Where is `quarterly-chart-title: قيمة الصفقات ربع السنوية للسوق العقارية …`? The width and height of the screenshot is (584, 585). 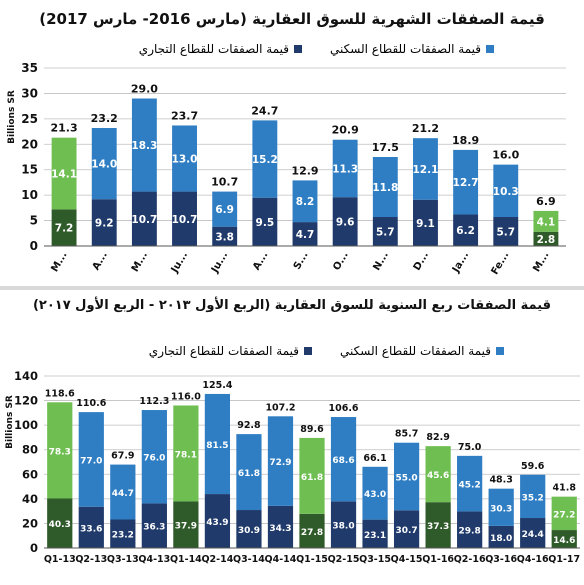 quarterly-chart-title: قيمة الصفقات ربع السنوية للسوق العقارية … is located at coordinates (292, 305).